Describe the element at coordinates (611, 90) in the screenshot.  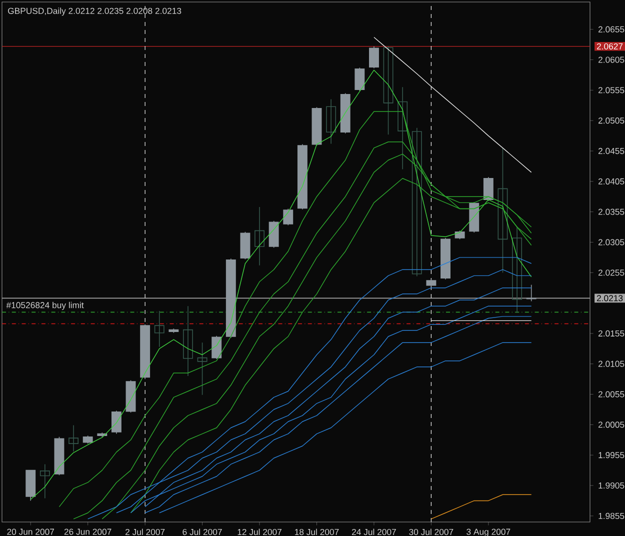
I see `y-tick-label: 2.0555` at that location.